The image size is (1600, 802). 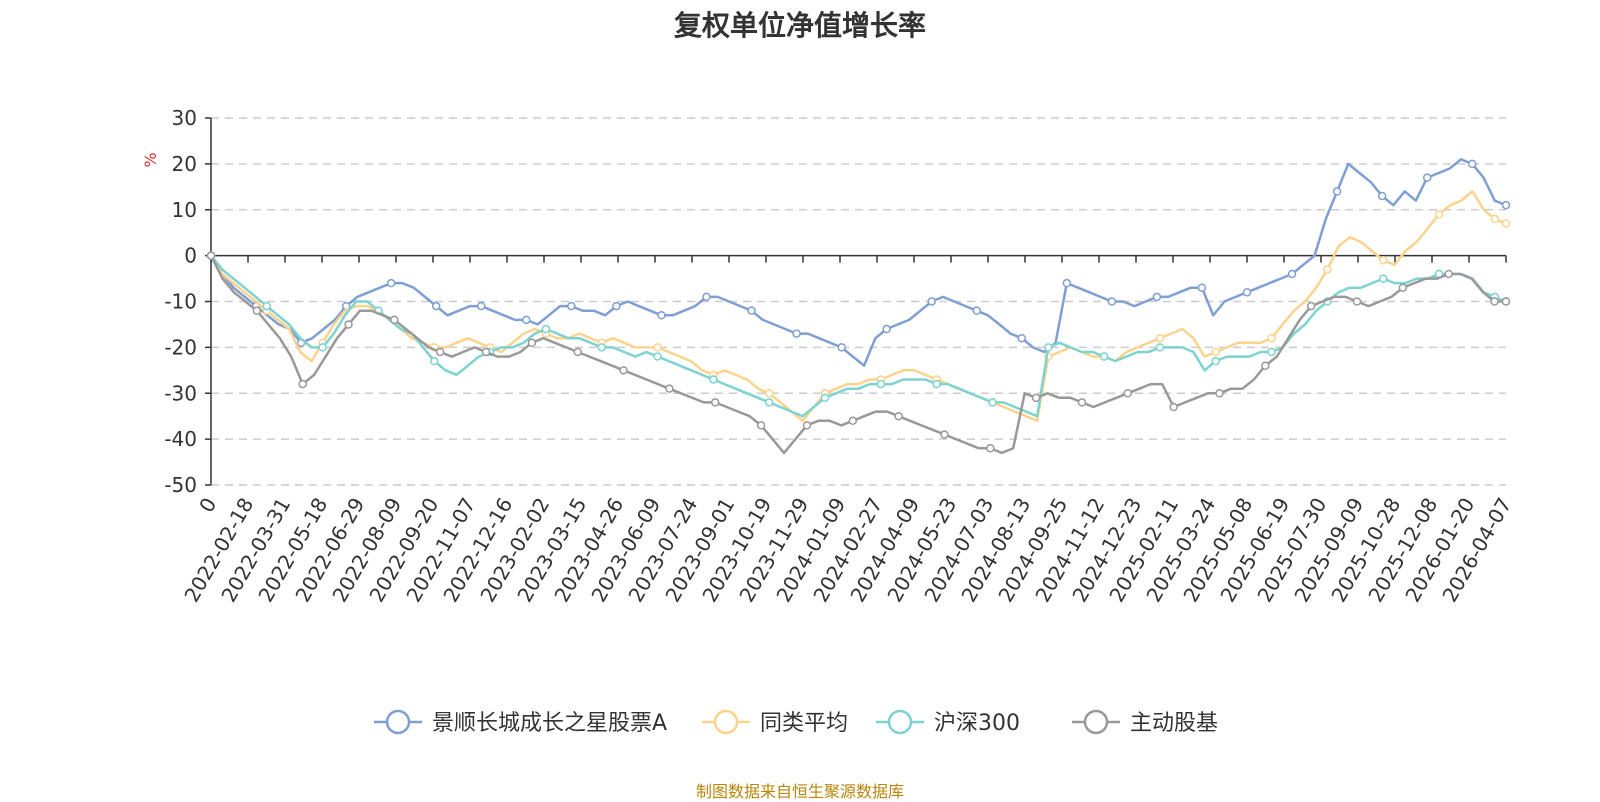 I want to click on legend-item-1: 同类平均, so click(x=775, y=722).